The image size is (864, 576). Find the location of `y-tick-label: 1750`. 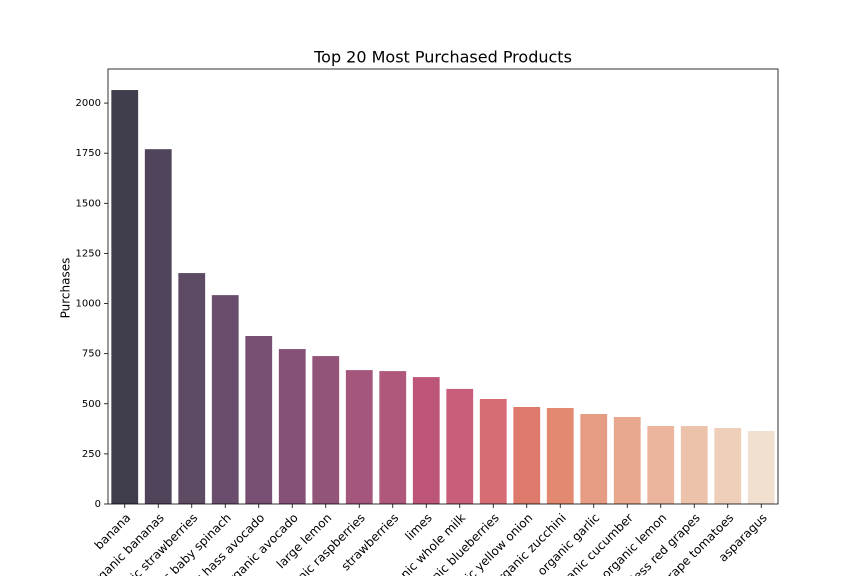

y-tick-label: 1750 is located at coordinates (88, 153).